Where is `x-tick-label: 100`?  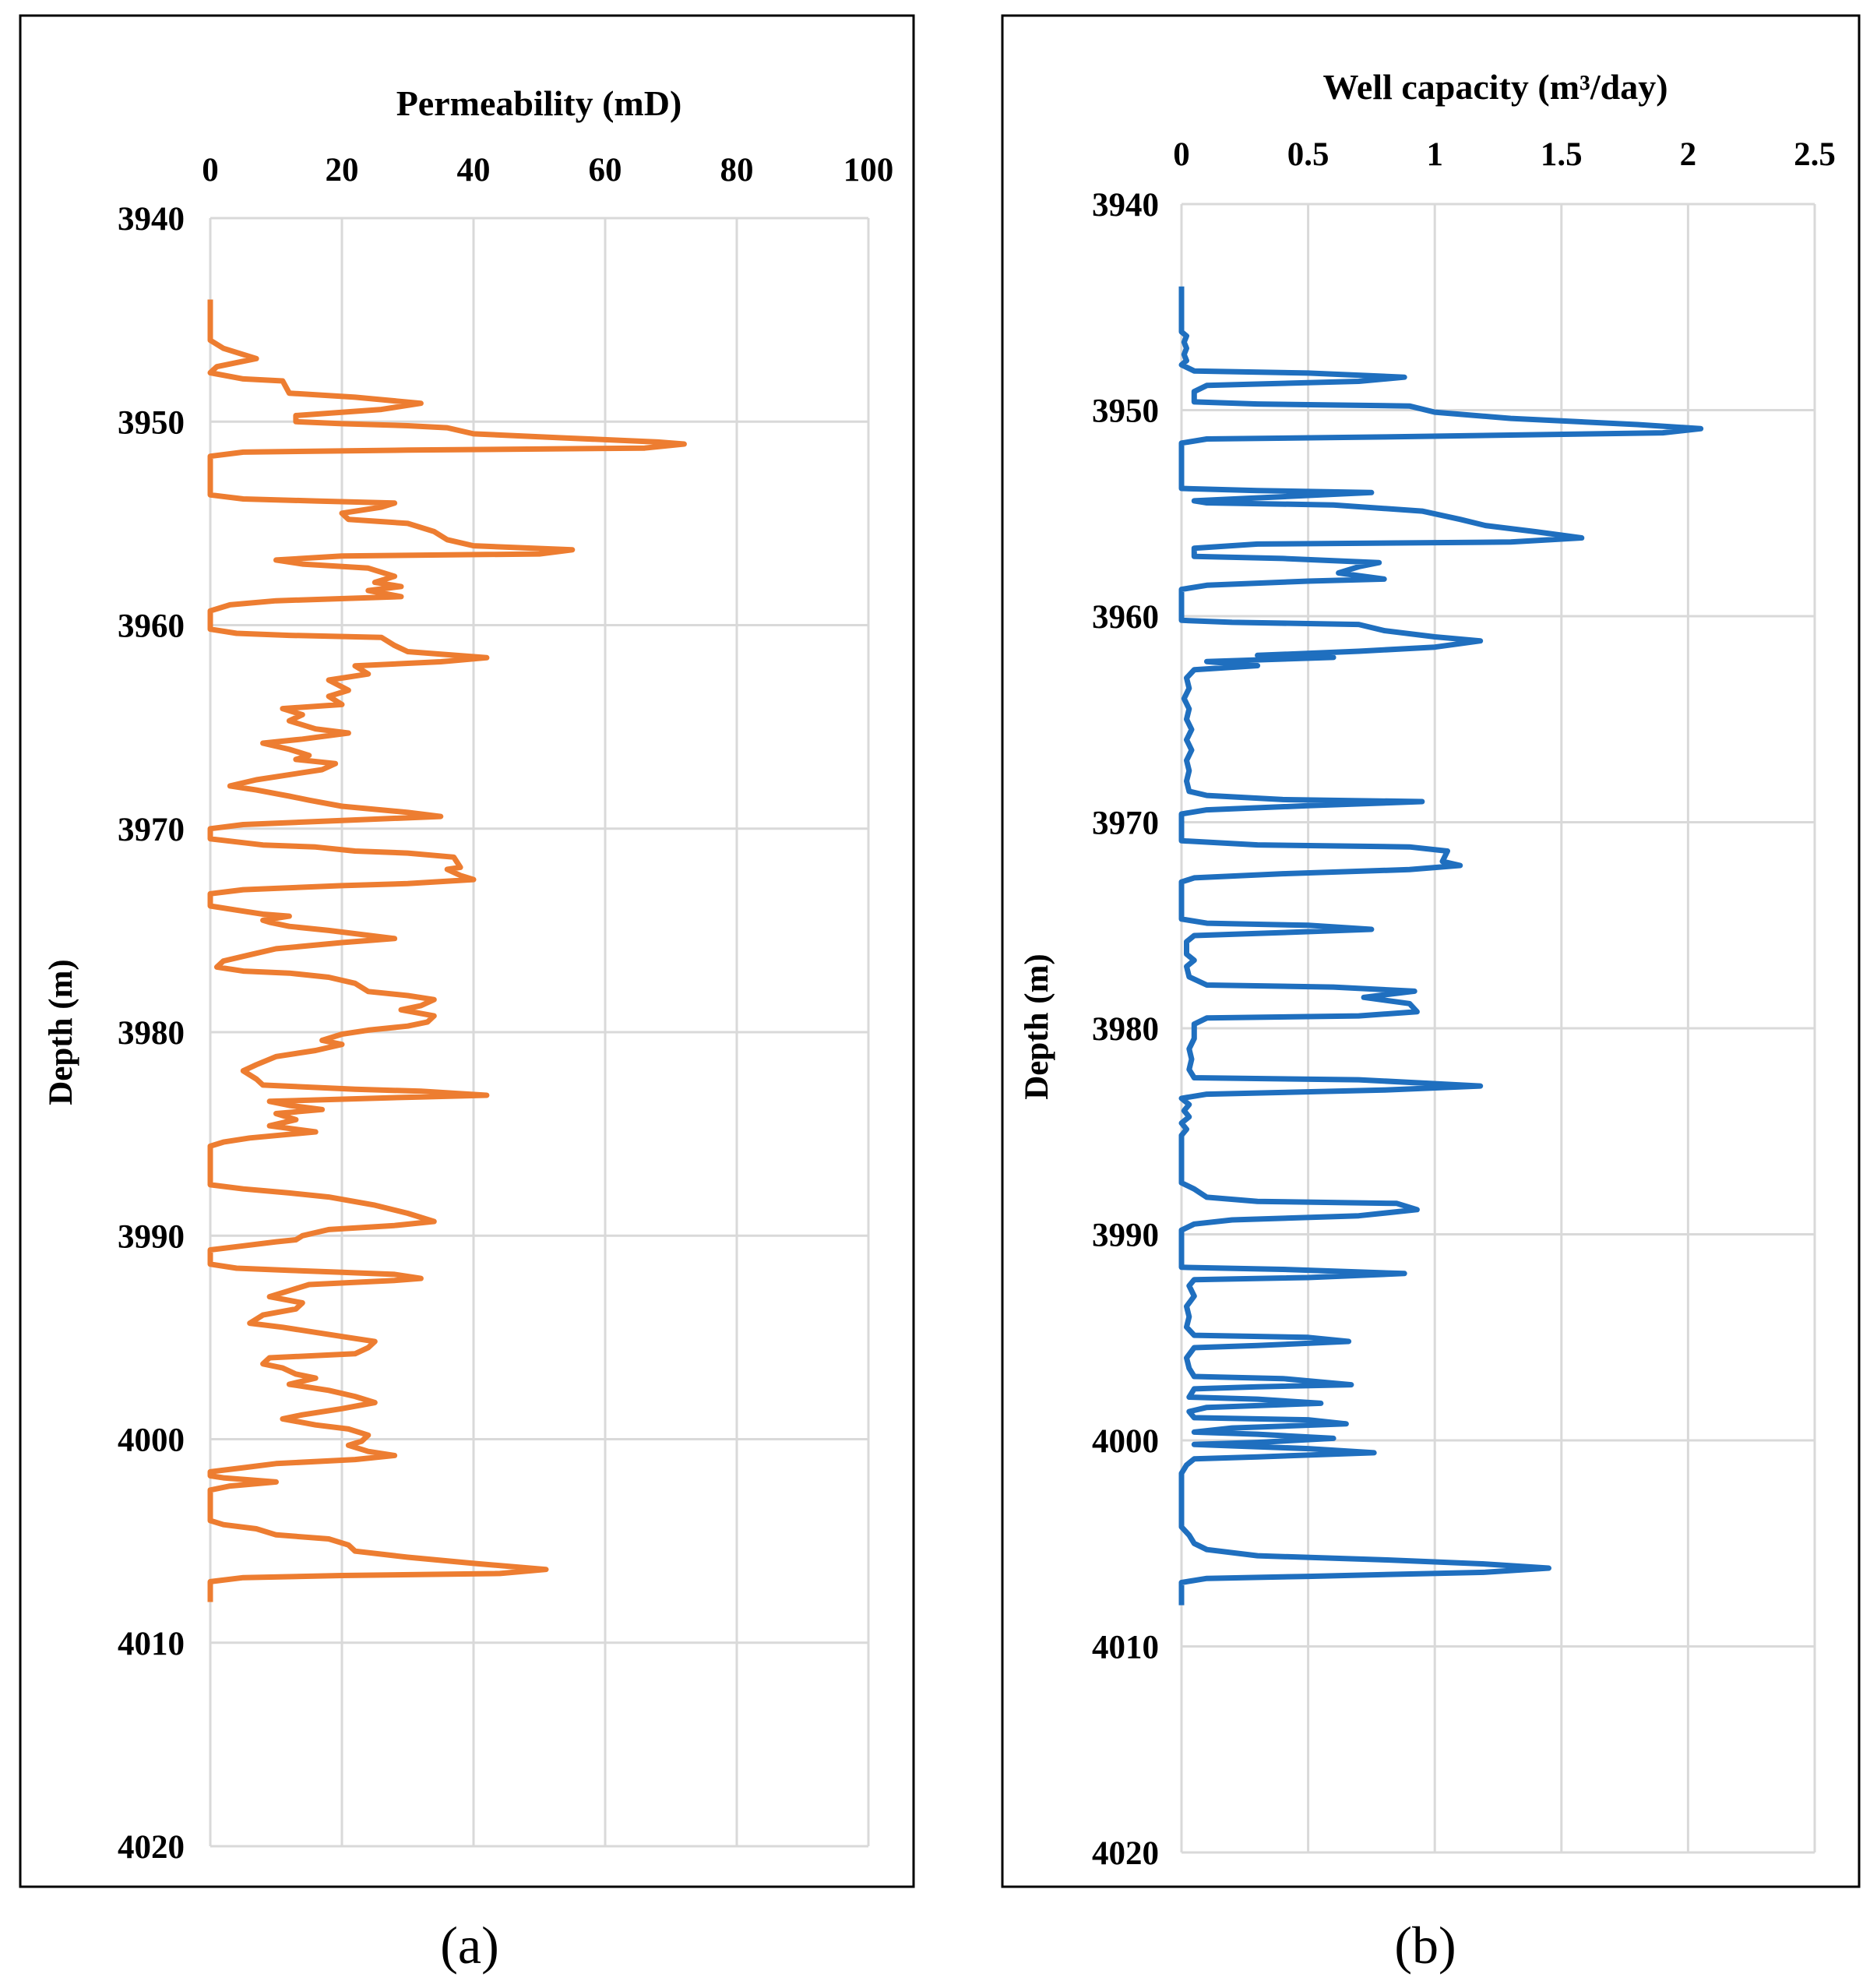 x-tick-label: 100 is located at coordinates (868, 170).